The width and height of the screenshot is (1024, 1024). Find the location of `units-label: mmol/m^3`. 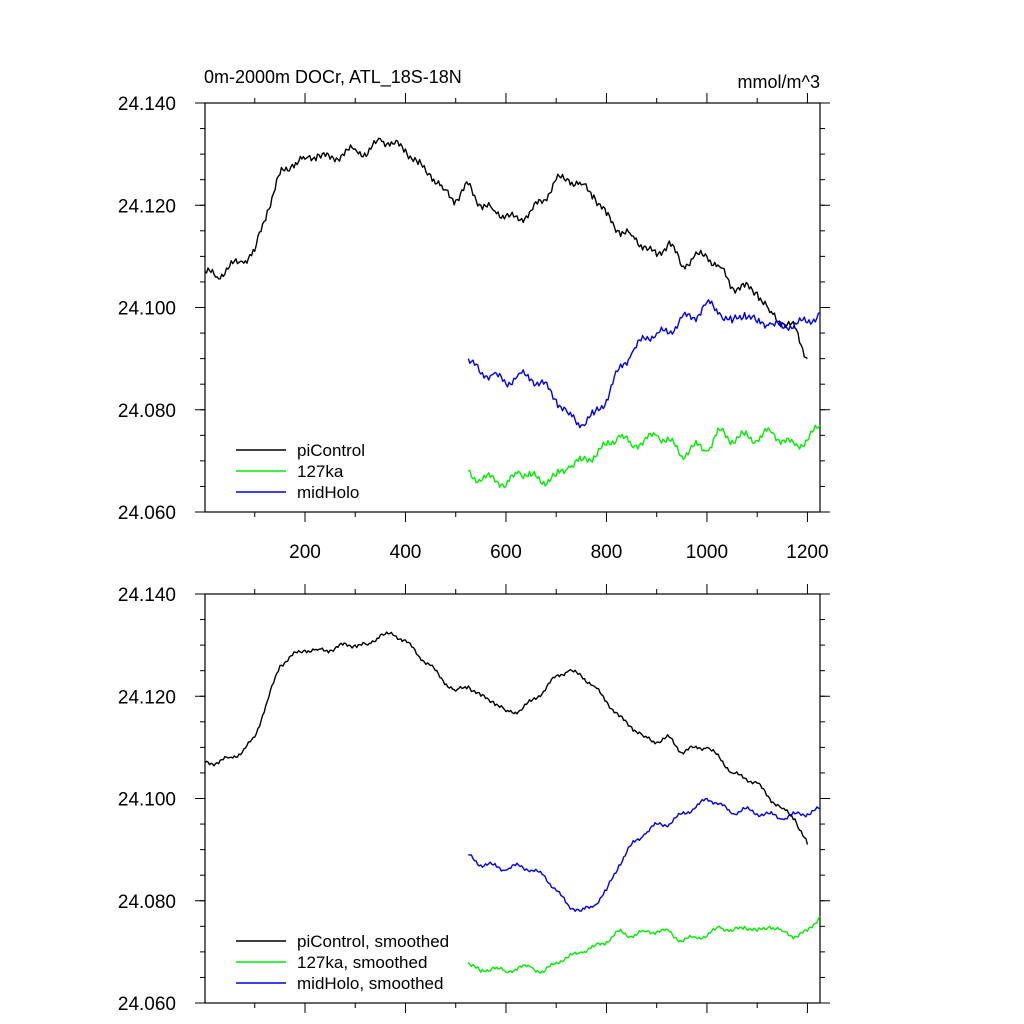

units-label: mmol/m^3 is located at coordinates (779, 82).